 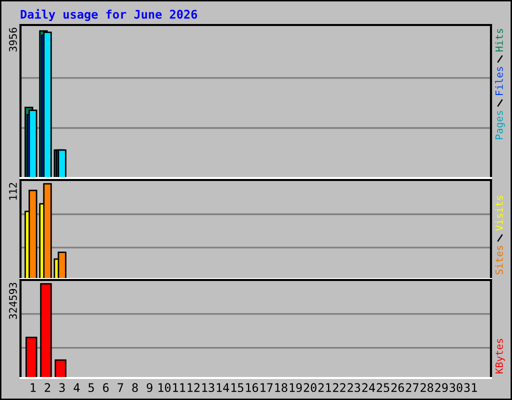 What do you see at coordinates (252, 387) in the screenshot?
I see `x-tick-label: 16` at bounding box center [252, 387].